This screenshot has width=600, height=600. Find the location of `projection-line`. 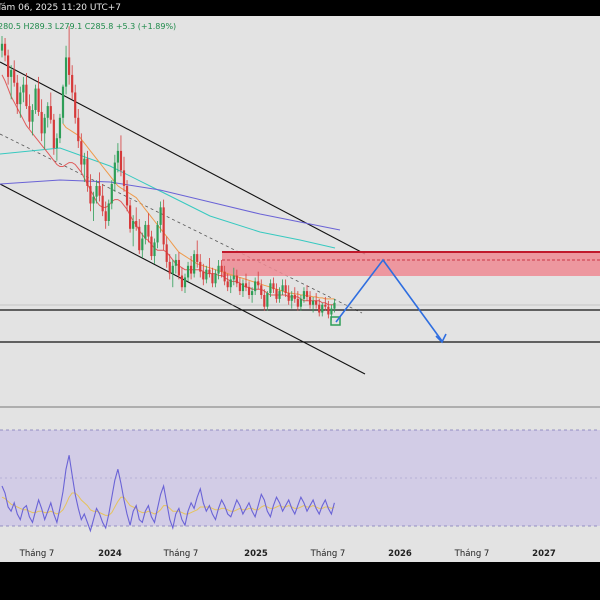

projection-line is located at coordinates (389, 300).